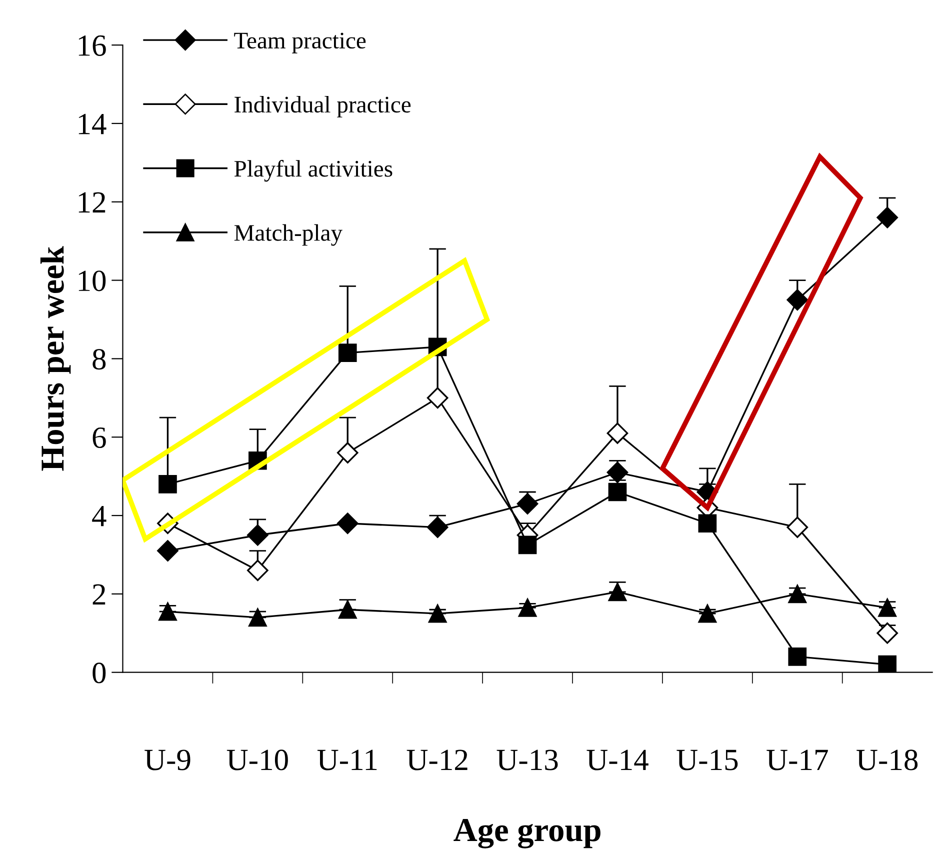 Image resolution: width=937 pixels, height=850 pixels. Describe the element at coordinates (99, 594) in the screenshot. I see `y-tick-label: 2` at that location.